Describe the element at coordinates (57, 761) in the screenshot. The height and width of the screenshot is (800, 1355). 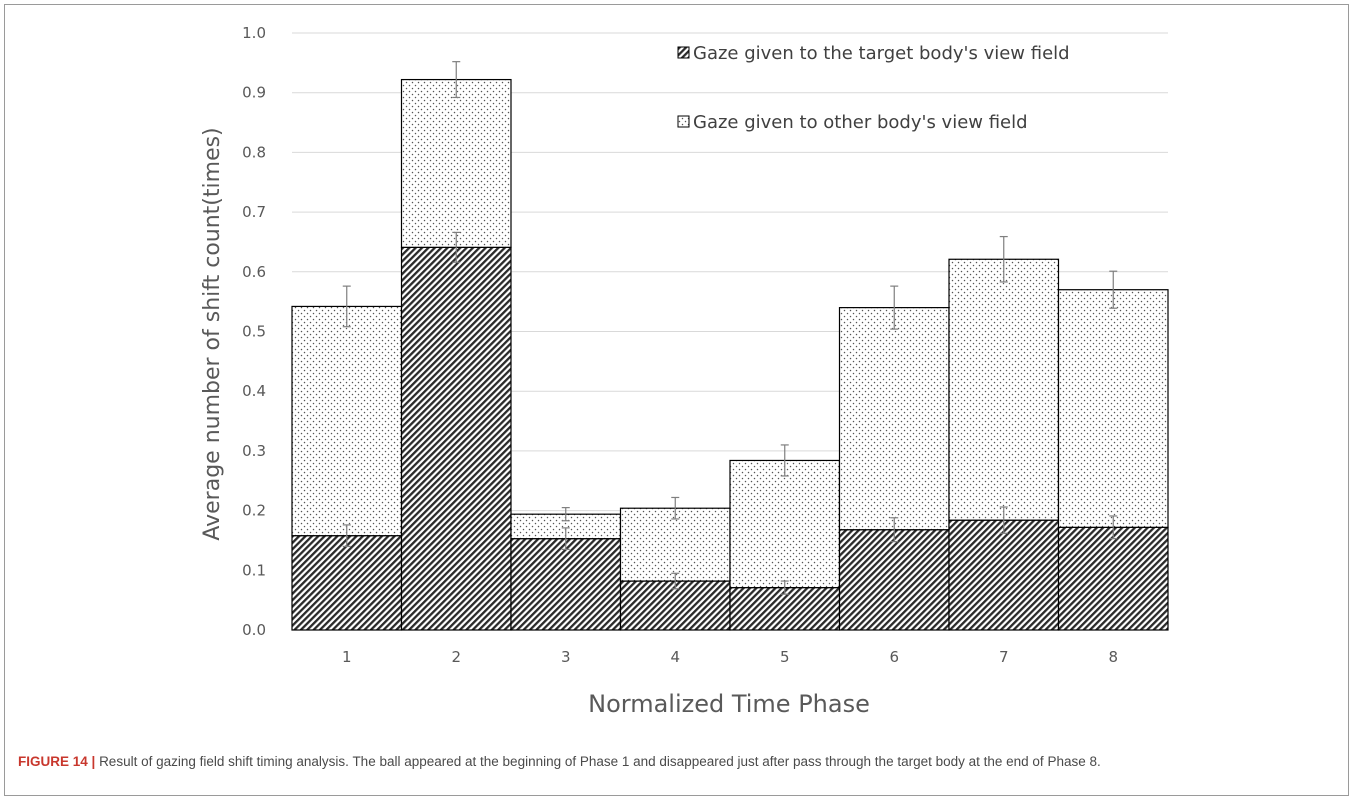
I see `caption-label: FIGURE 14 |` at that location.